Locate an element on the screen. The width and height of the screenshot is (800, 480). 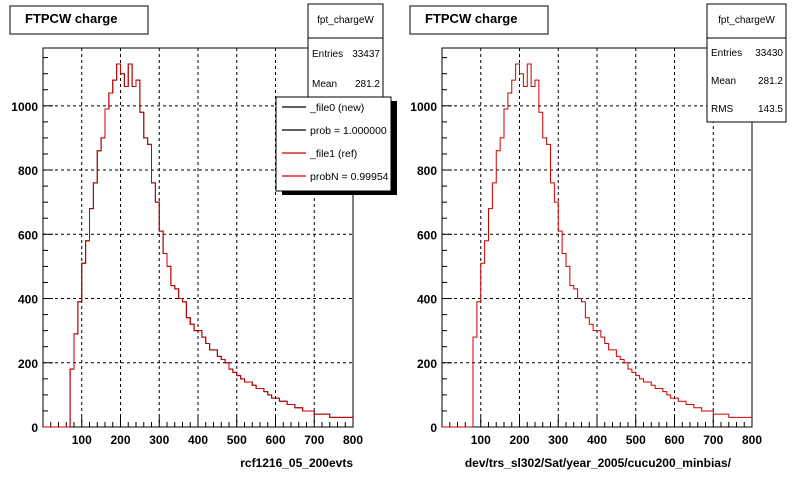
legend-entry: prob = 1.000000 is located at coordinates (348, 131).